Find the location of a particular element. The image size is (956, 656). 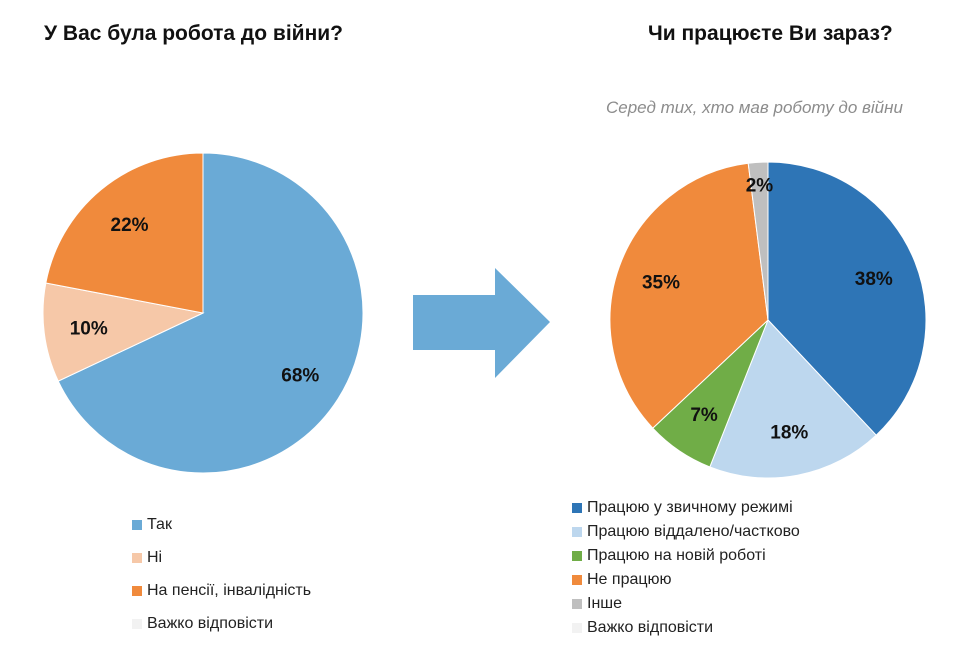

right-chart-subtitle: Серед тих, хто мав роботу до війни is located at coordinates (754, 107).